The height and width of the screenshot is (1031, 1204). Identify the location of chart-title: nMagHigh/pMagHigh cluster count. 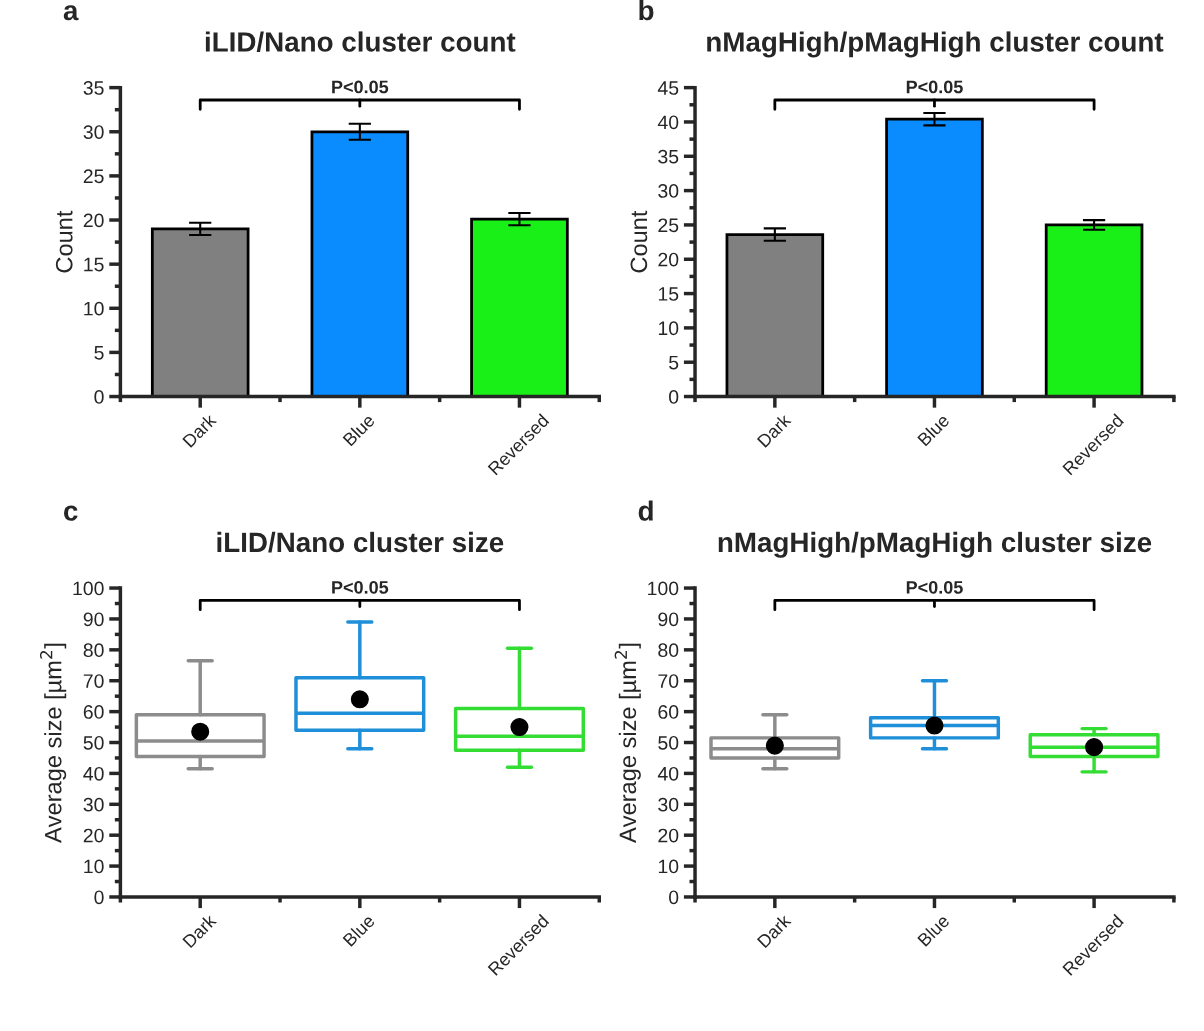
(935, 44).